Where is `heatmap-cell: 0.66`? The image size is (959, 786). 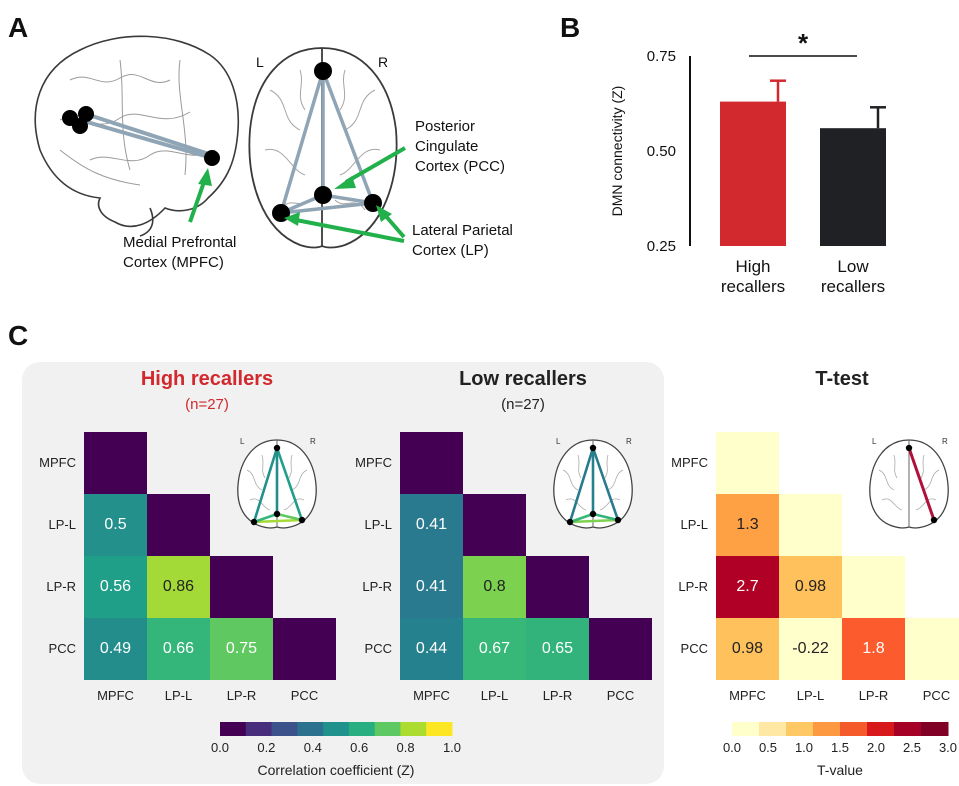
heatmap-cell: 0.66 is located at coordinates (178, 649).